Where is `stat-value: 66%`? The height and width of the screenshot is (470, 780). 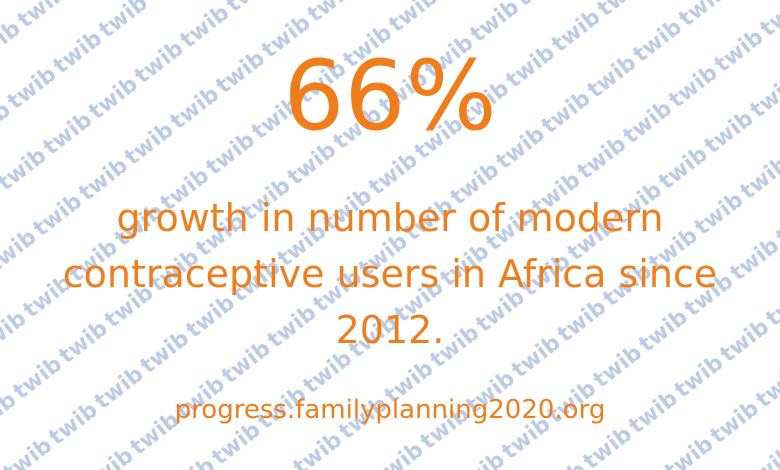 stat-value: 66% is located at coordinates (390, 96).